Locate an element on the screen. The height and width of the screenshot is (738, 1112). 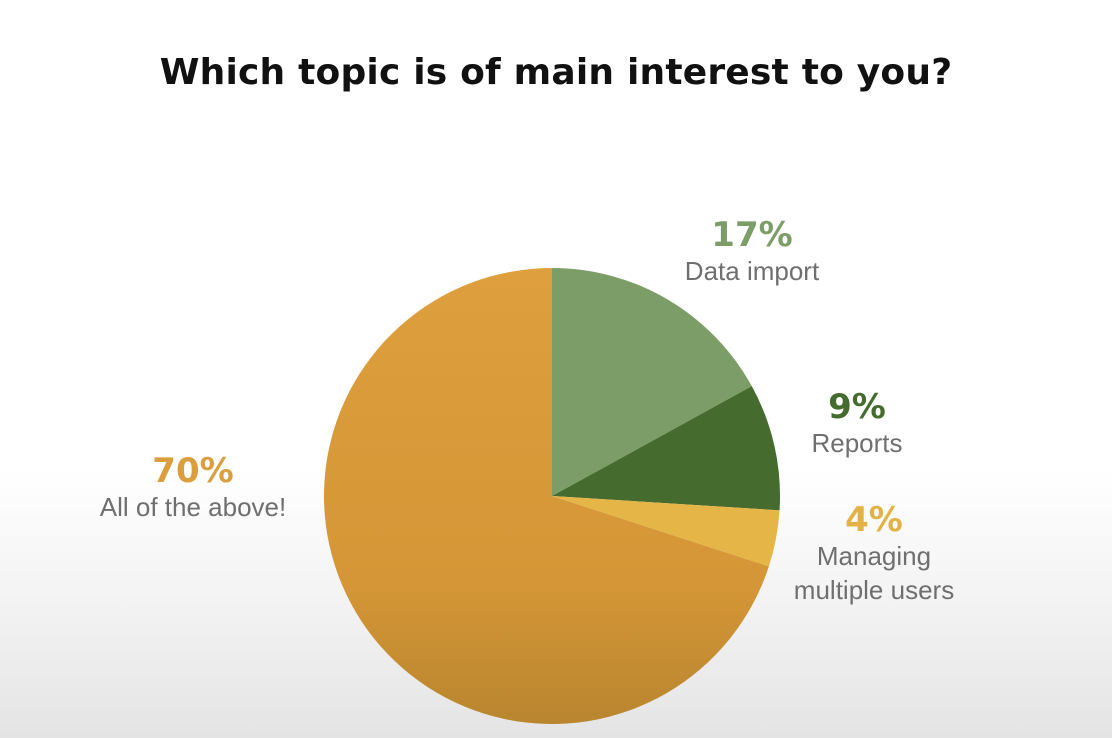
pie-slice-data-import is located at coordinates (652, 382).